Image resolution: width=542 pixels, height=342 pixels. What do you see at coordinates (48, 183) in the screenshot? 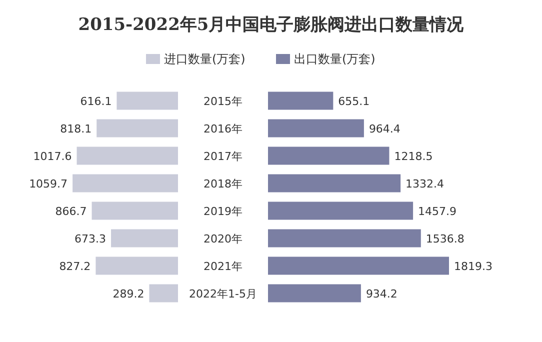
I see `data-label: 1059.7` at bounding box center [48, 183].